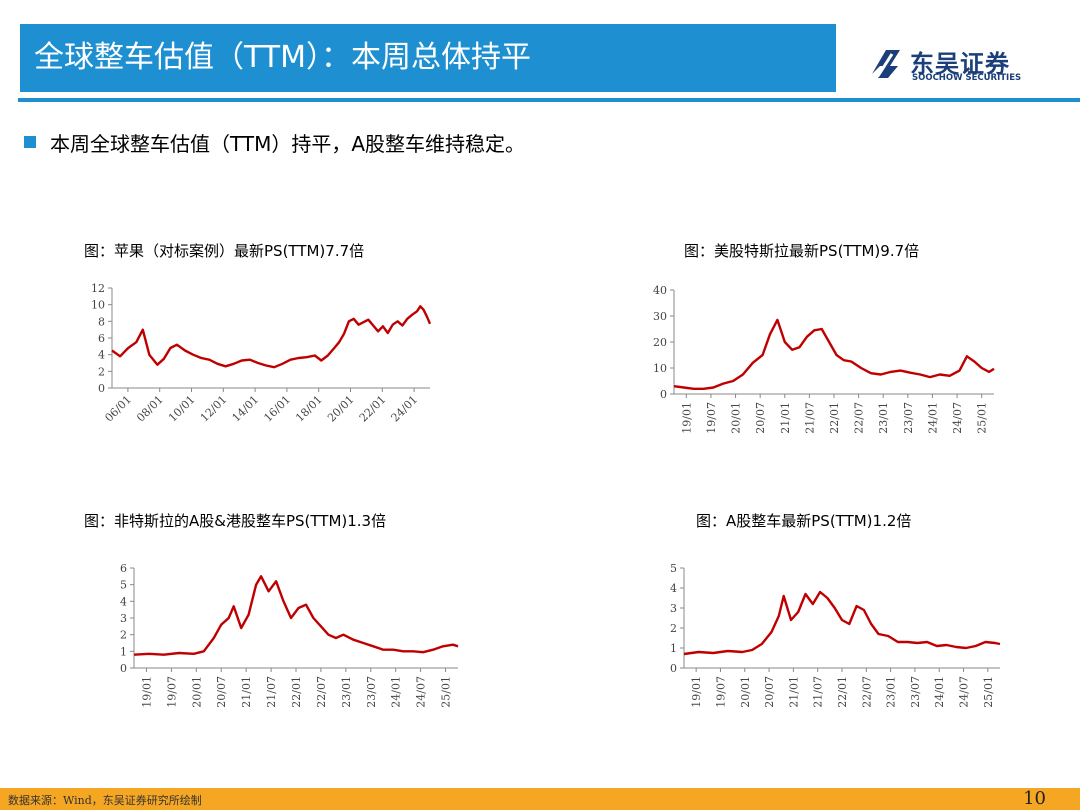  I want to click on chart-title-a-share: 图：A股整车最新PS(TTM)1.2倍, so click(804, 521).